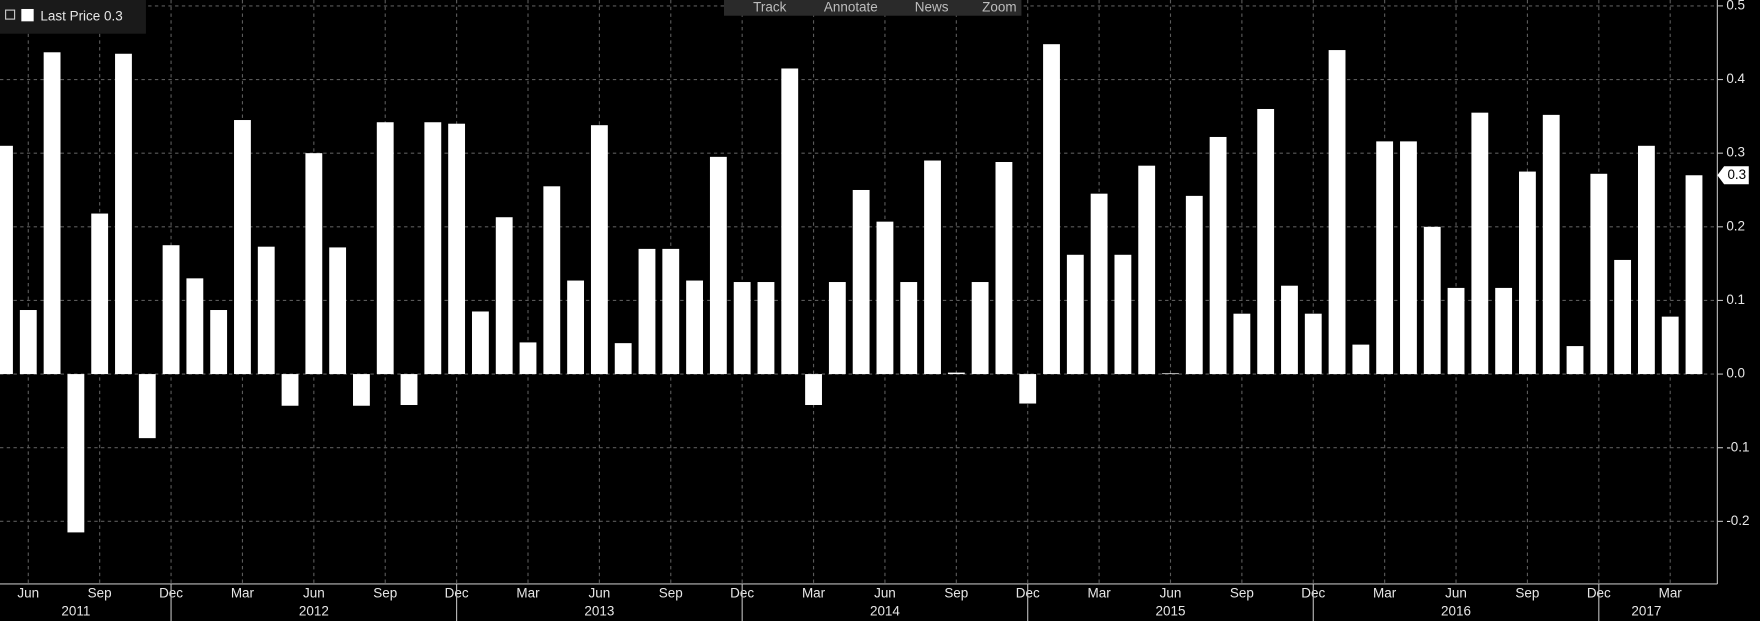  Describe the element at coordinates (599, 611) in the screenshot. I see `x-year-label: 2013` at that location.